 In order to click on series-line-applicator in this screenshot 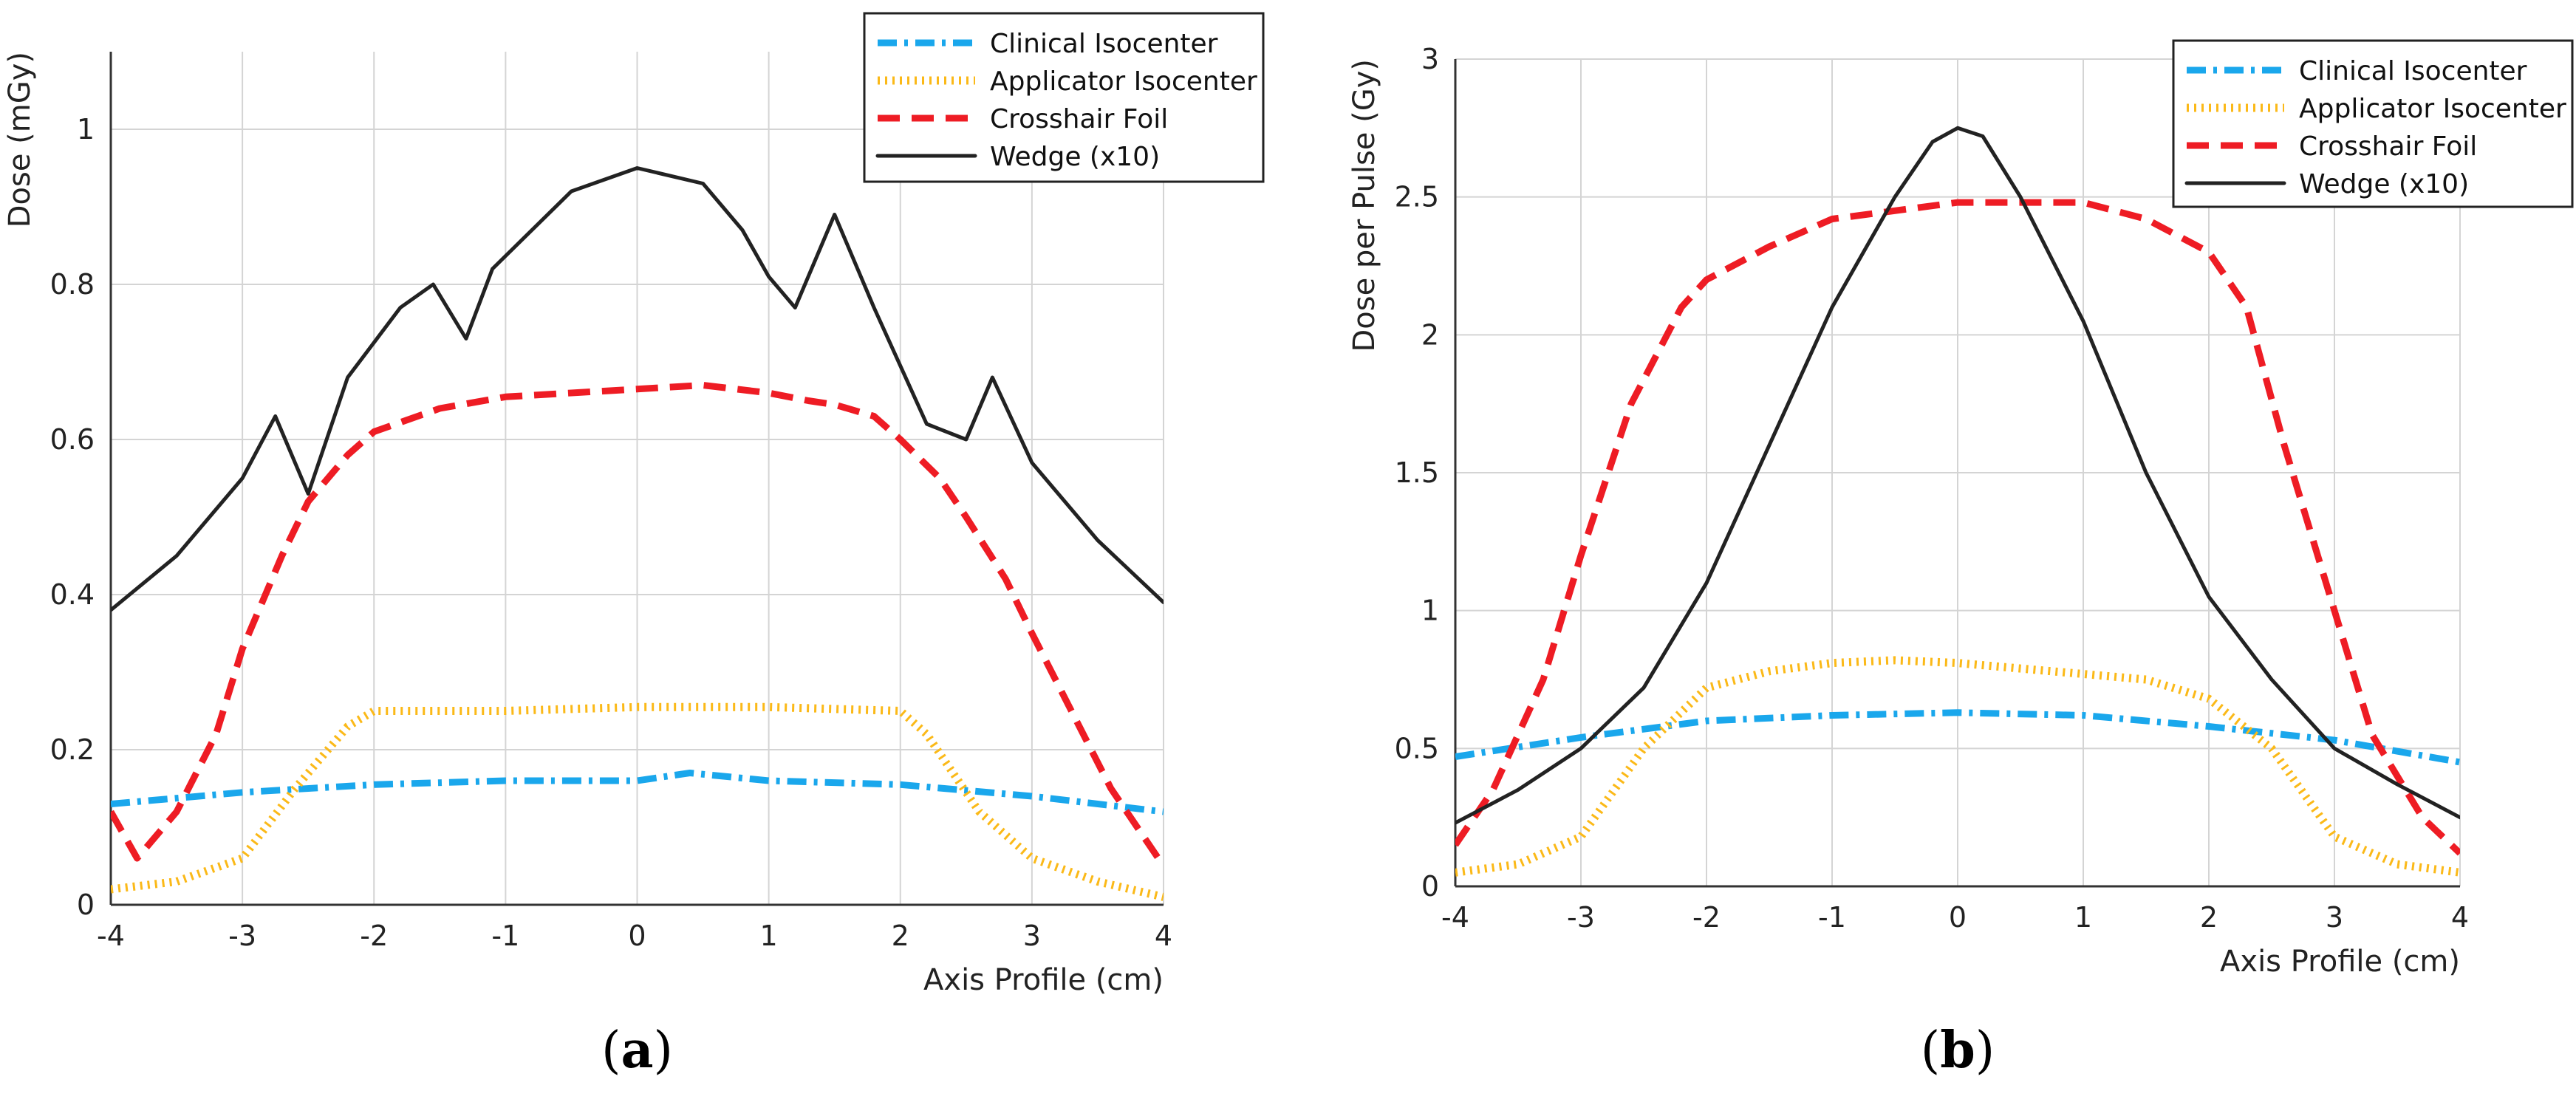, I will do `click(637, 801)`.